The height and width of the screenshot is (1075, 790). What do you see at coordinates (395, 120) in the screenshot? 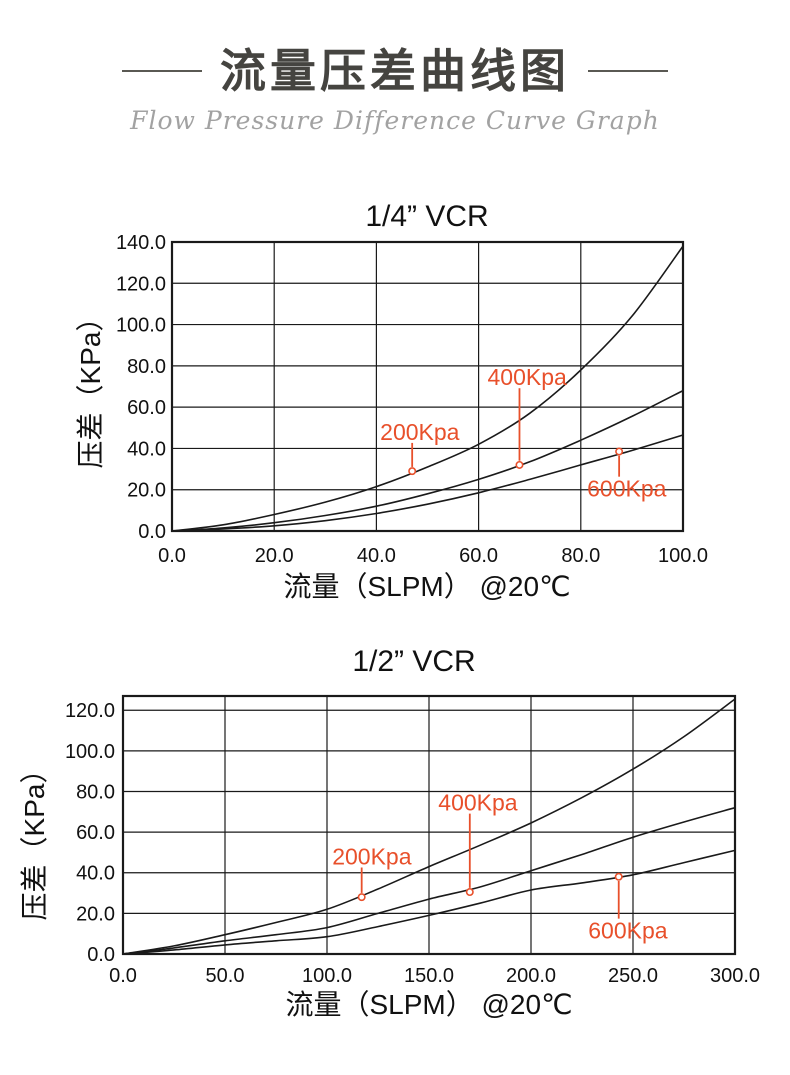
I see `page-subtitle: Flow Pressure Difference Curve Graph` at bounding box center [395, 120].